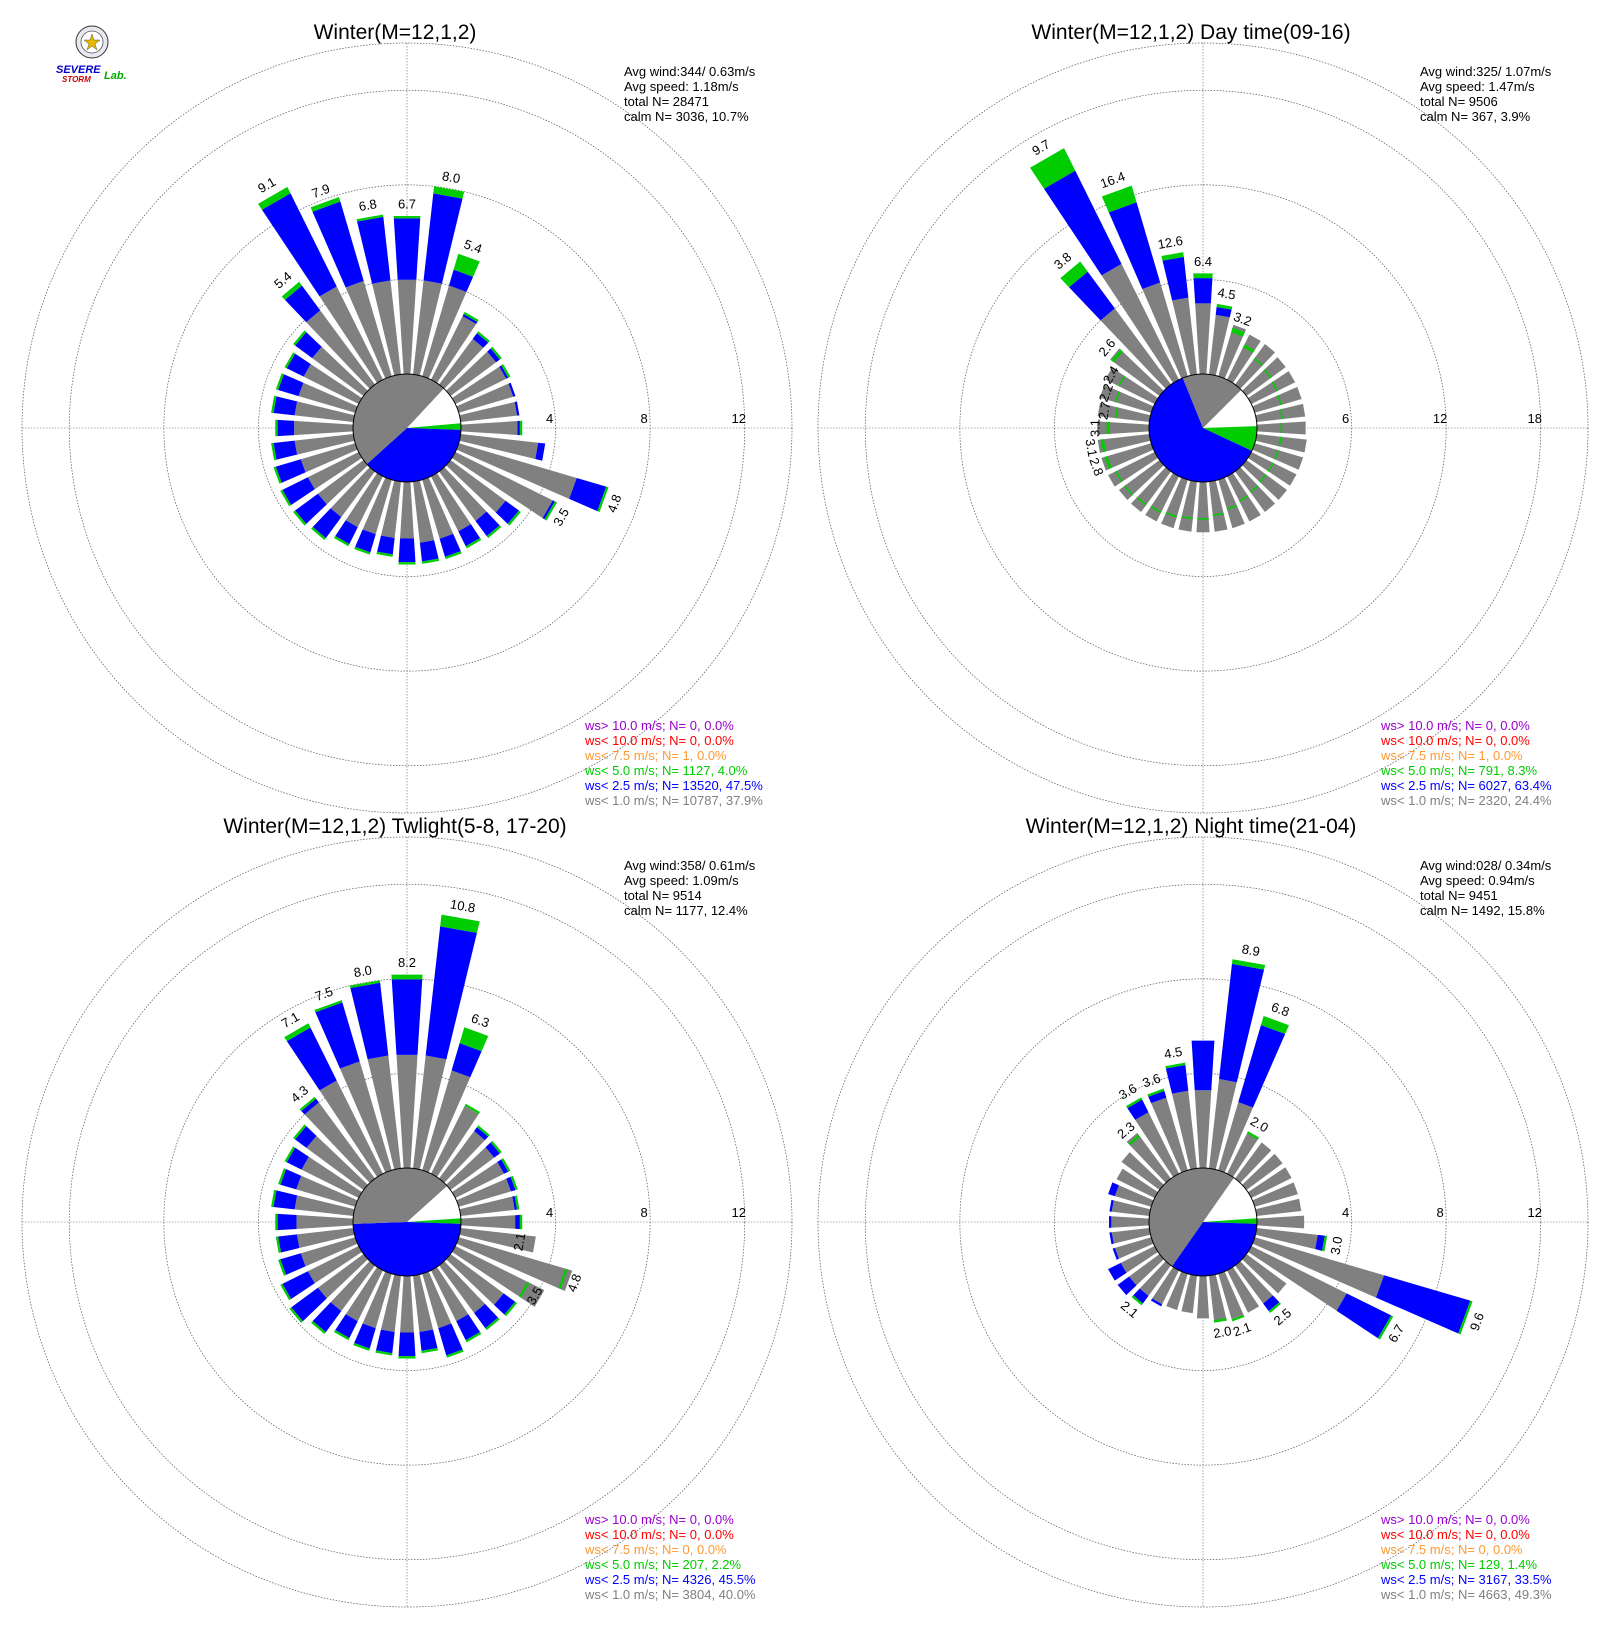 The image size is (1620, 1640). What do you see at coordinates (1451, 1549) in the screenshot?
I see `legend-entry: ws< 7.5 m/s; N= 0, 0.0%` at bounding box center [1451, 1549].